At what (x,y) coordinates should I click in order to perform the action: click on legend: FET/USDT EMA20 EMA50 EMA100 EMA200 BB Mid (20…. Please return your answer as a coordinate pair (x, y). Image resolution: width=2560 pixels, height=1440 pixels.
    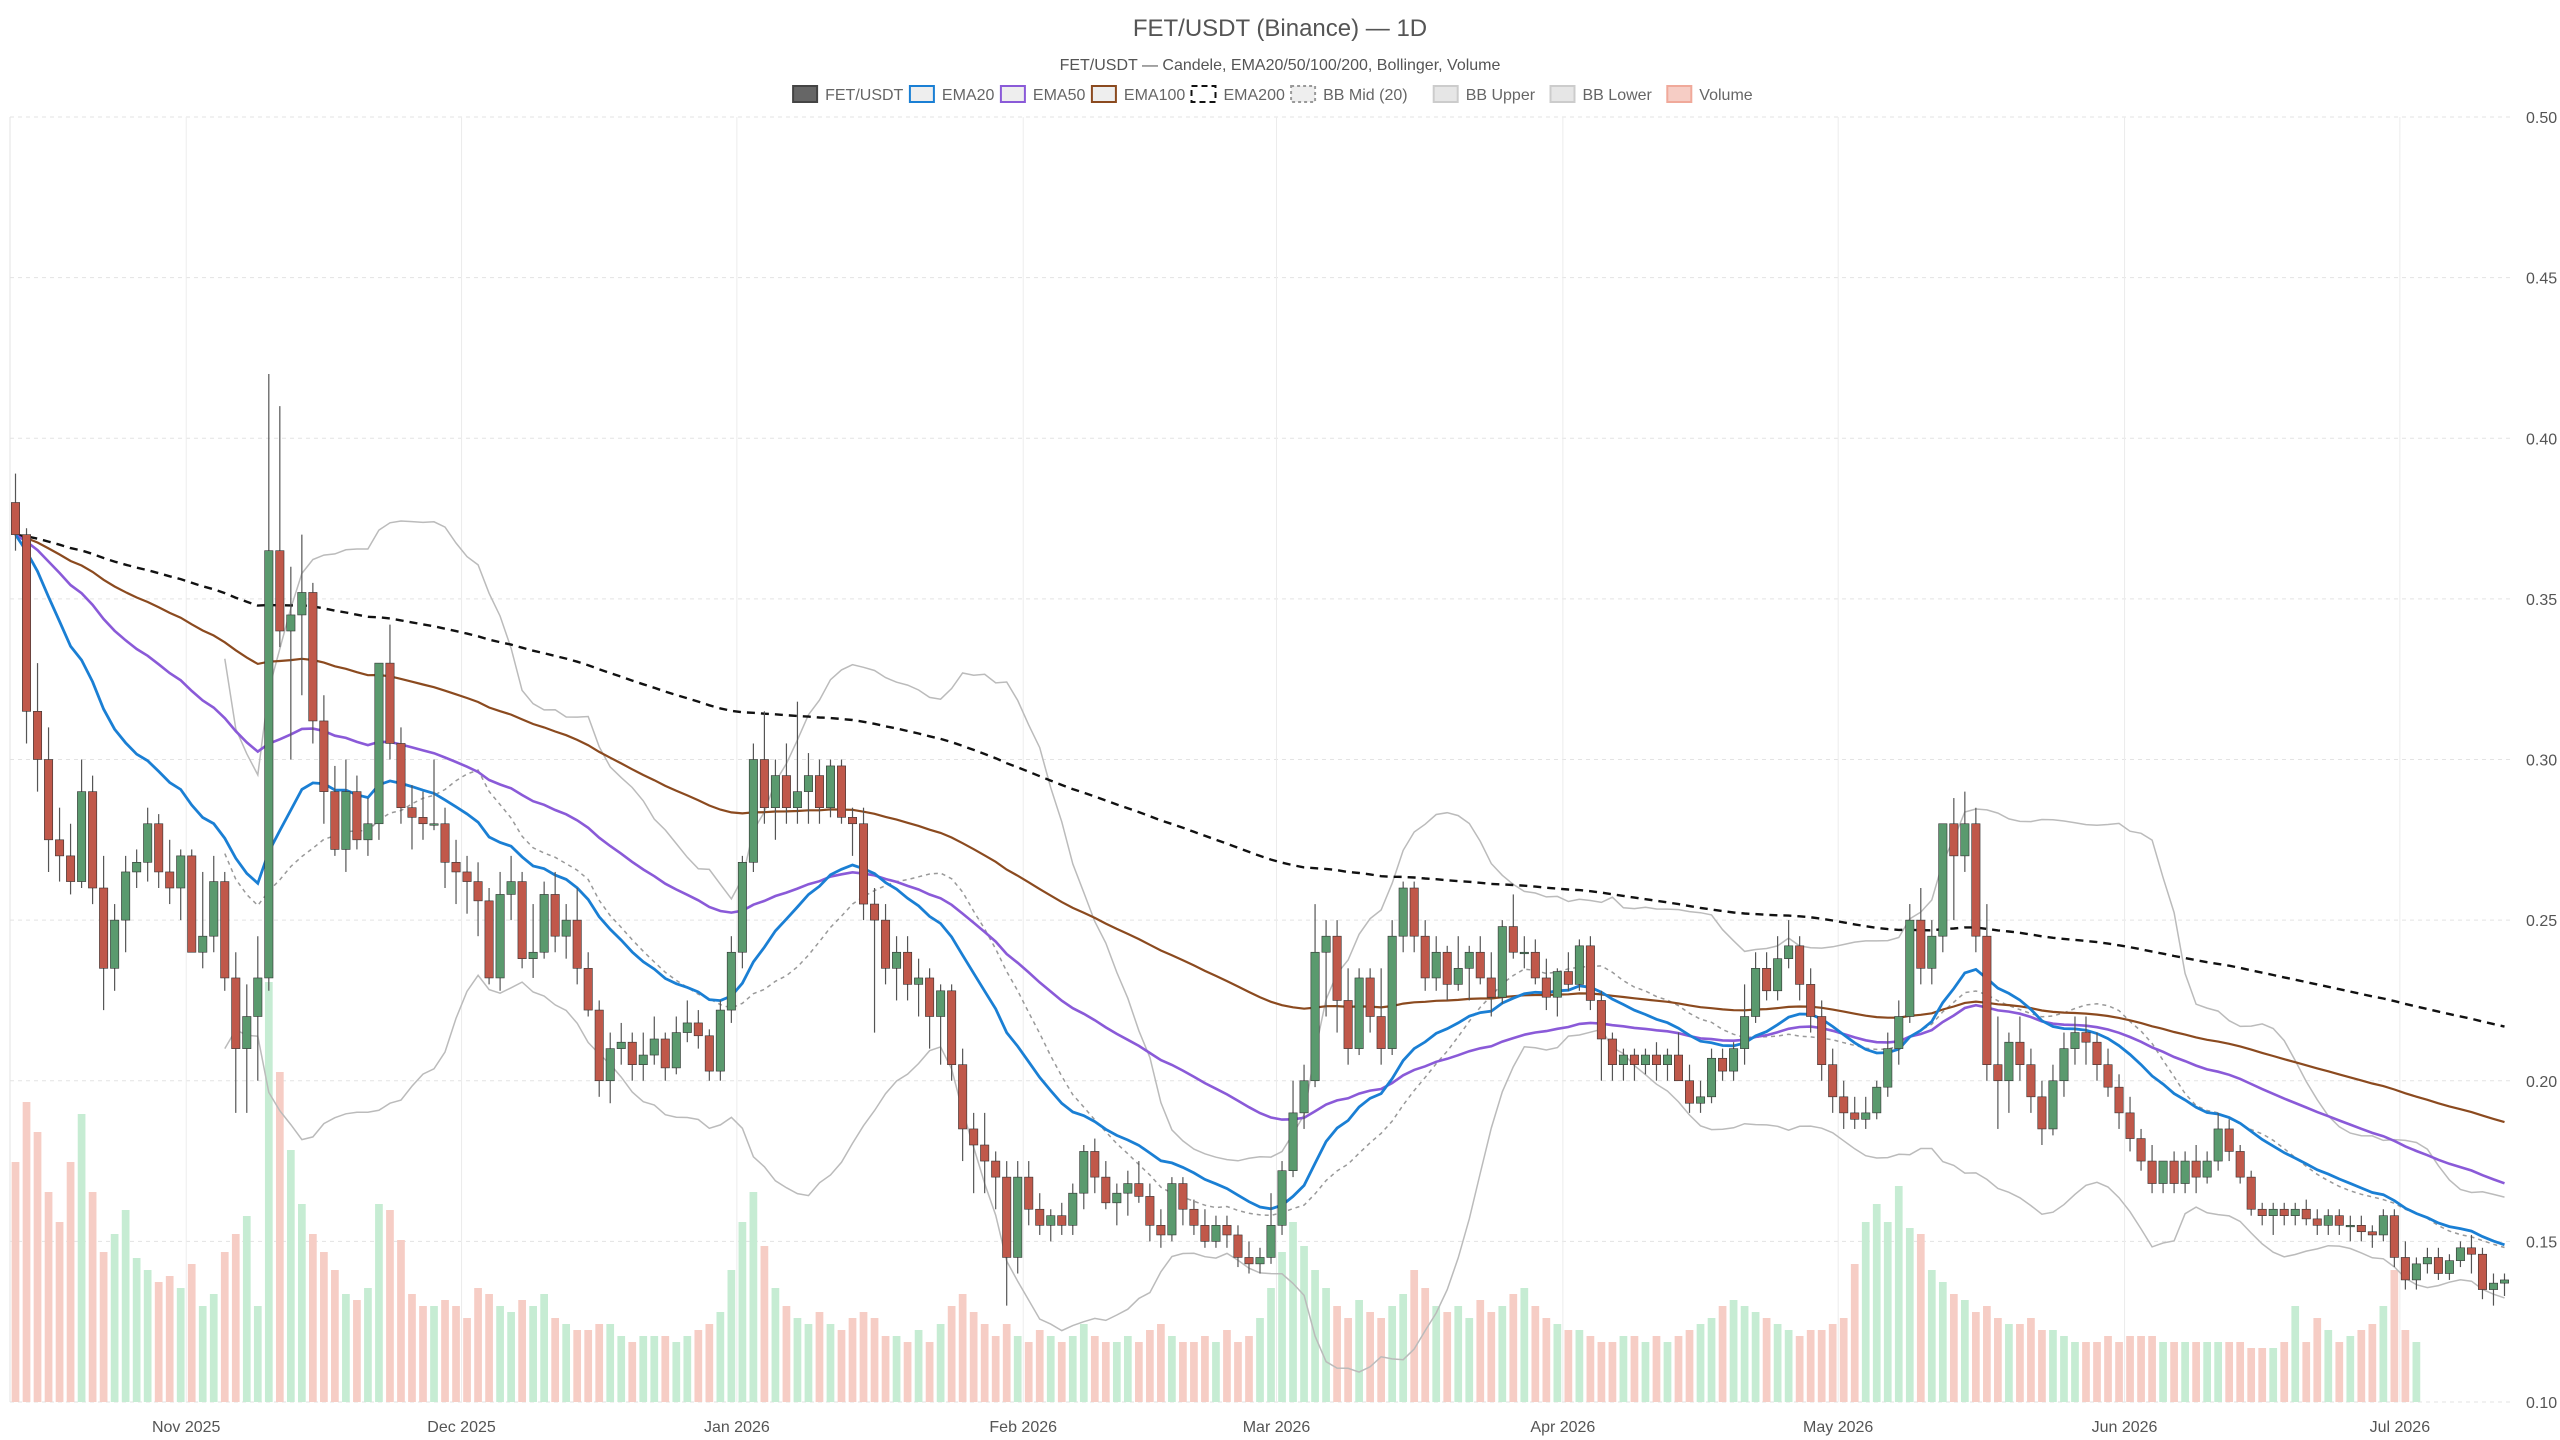
    Looking at the image, I should click on (1272, 94).